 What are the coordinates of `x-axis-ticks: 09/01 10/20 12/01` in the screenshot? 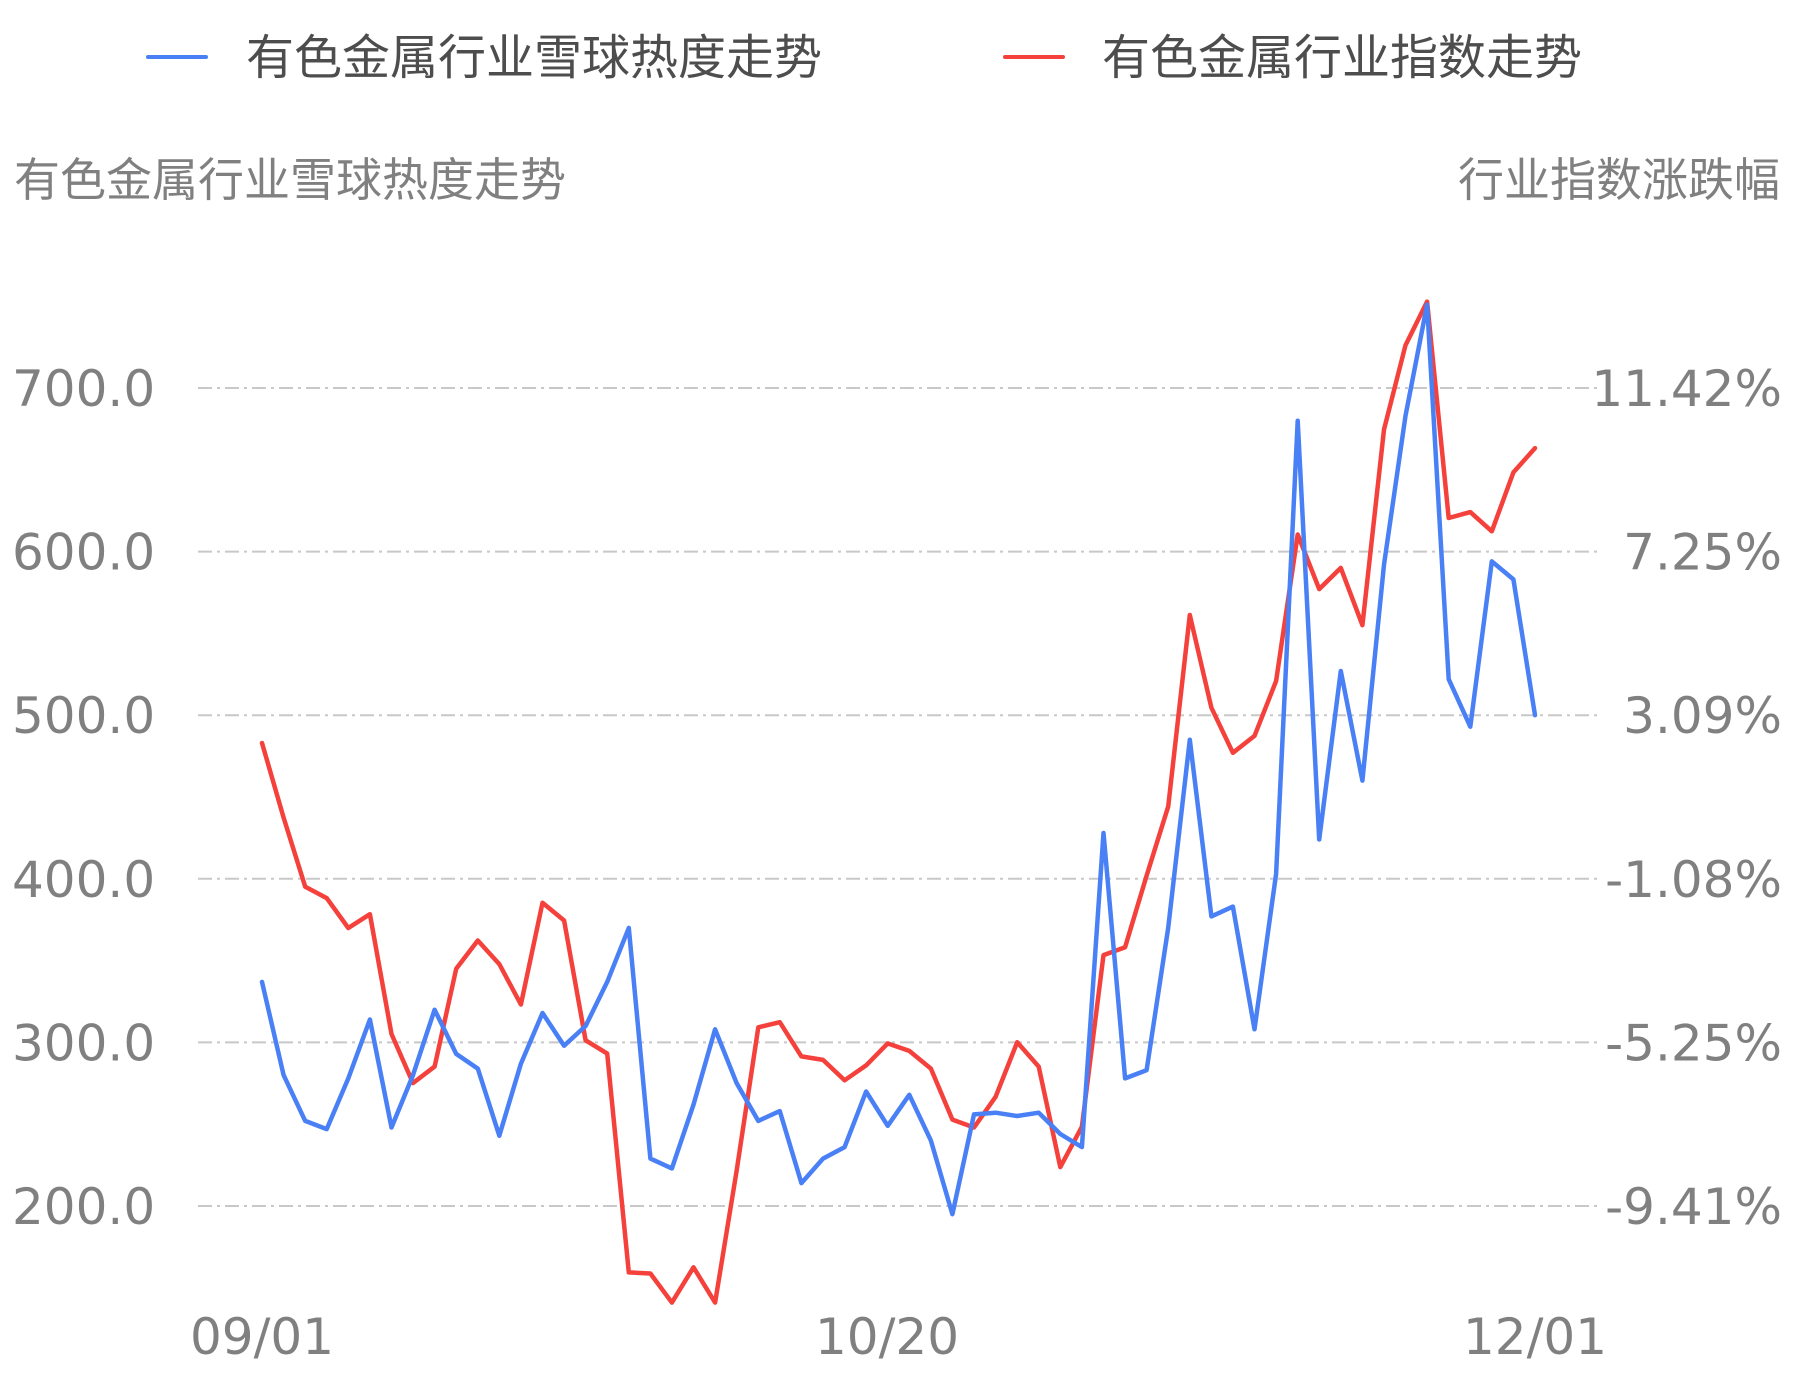 It's located at (898, 1337).